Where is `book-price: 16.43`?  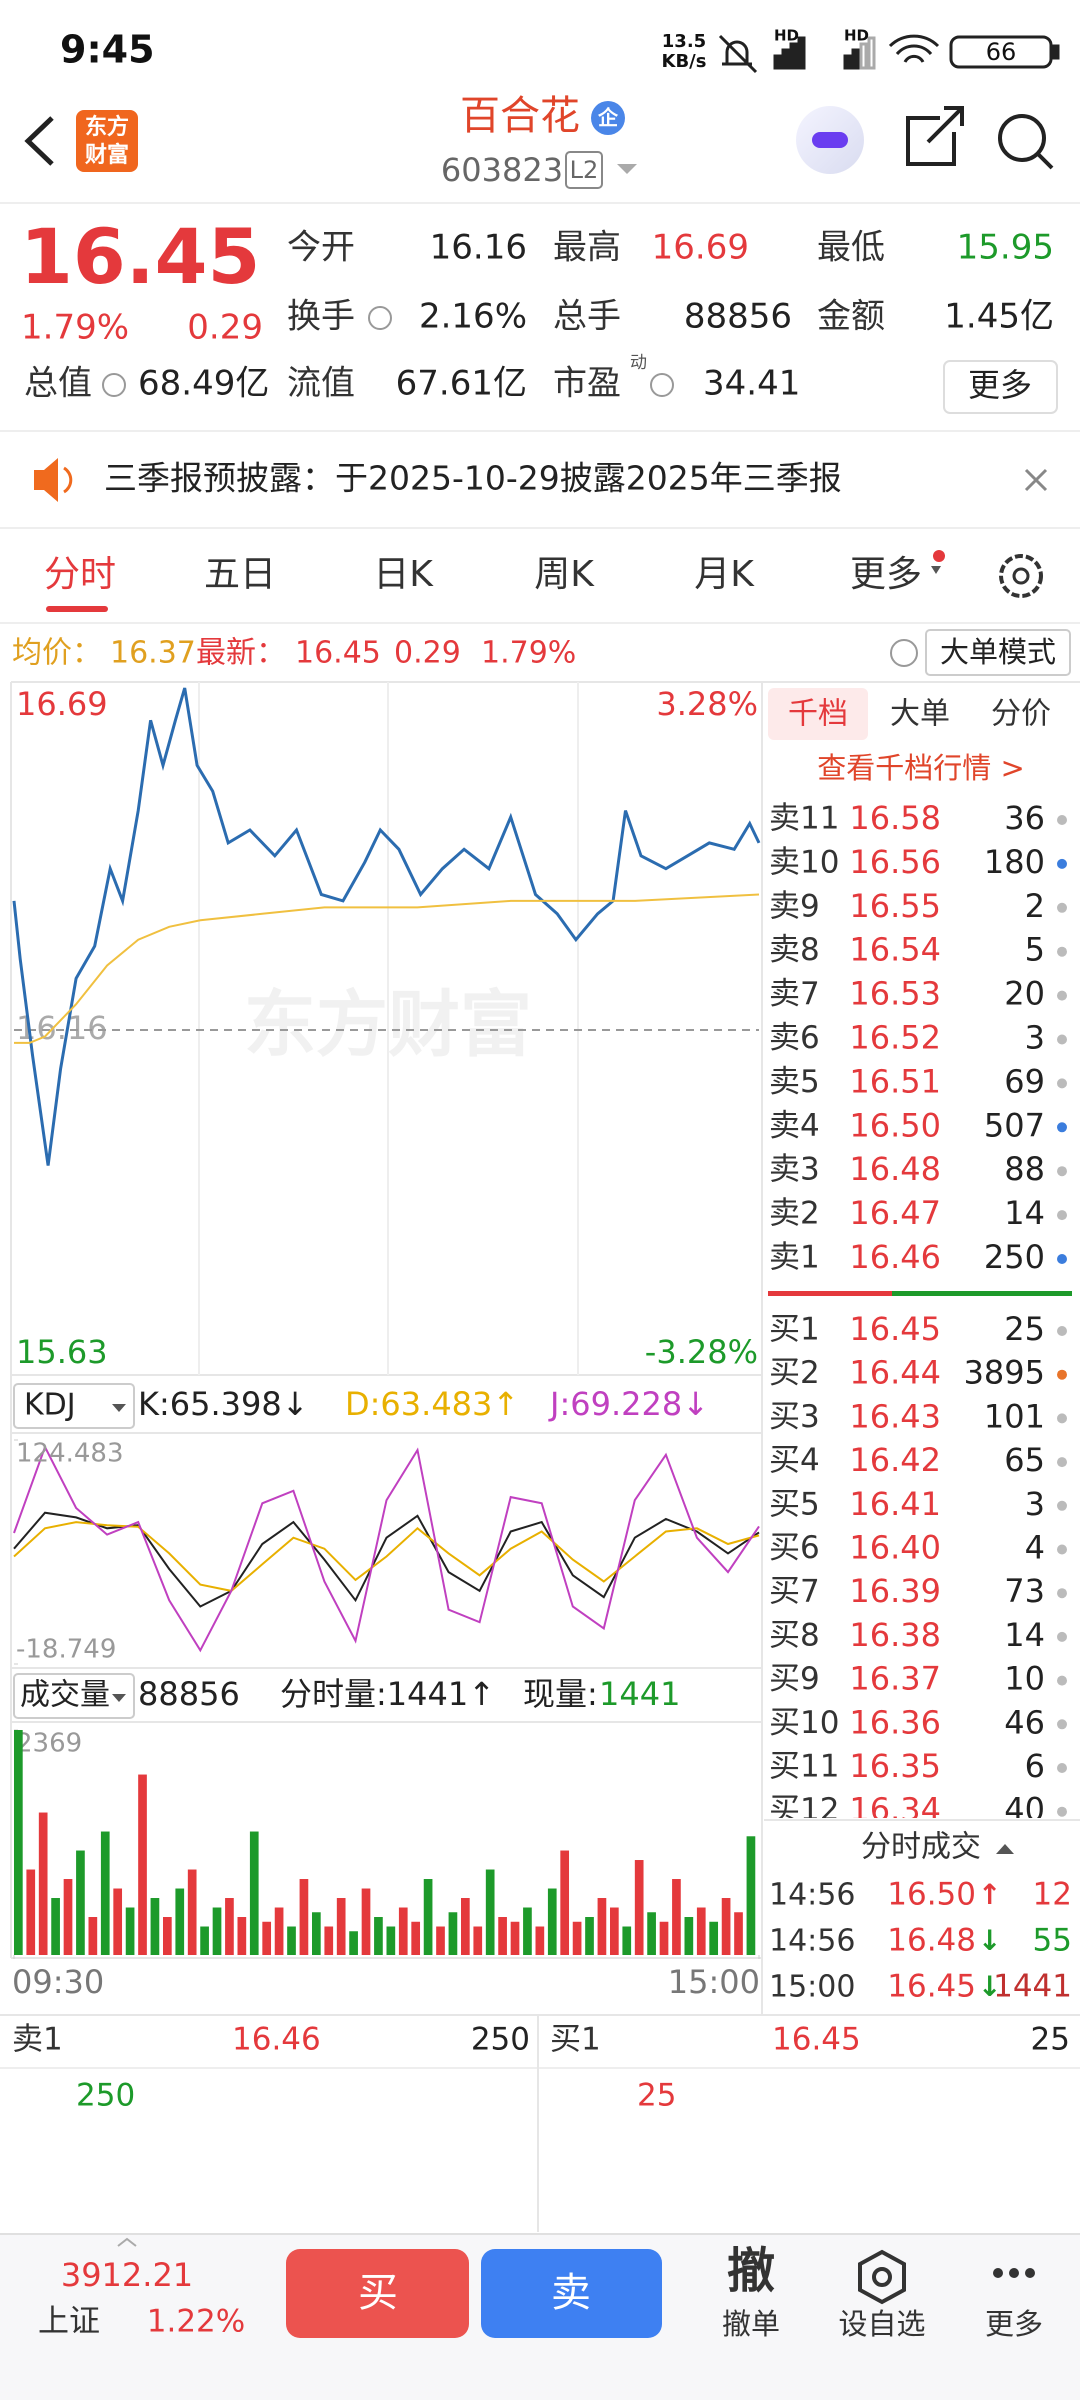
book-price: 16.43 is located at coordinates (895, 1416).